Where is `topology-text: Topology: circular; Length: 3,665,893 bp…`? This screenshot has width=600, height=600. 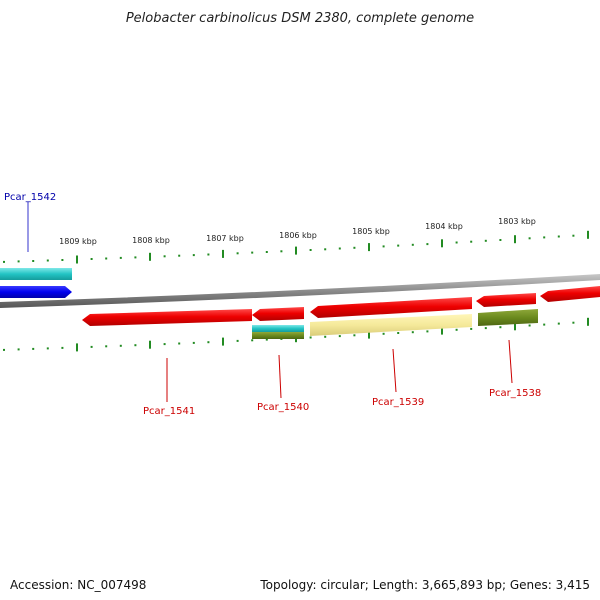 topology-text: Topology: circular; Length: 3,665,893 bp… is located at coordinates (425, 585).